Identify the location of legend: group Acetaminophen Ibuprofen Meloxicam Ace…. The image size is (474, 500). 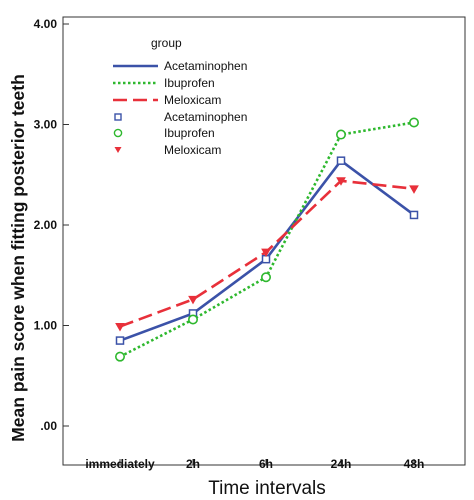
(180, 96).